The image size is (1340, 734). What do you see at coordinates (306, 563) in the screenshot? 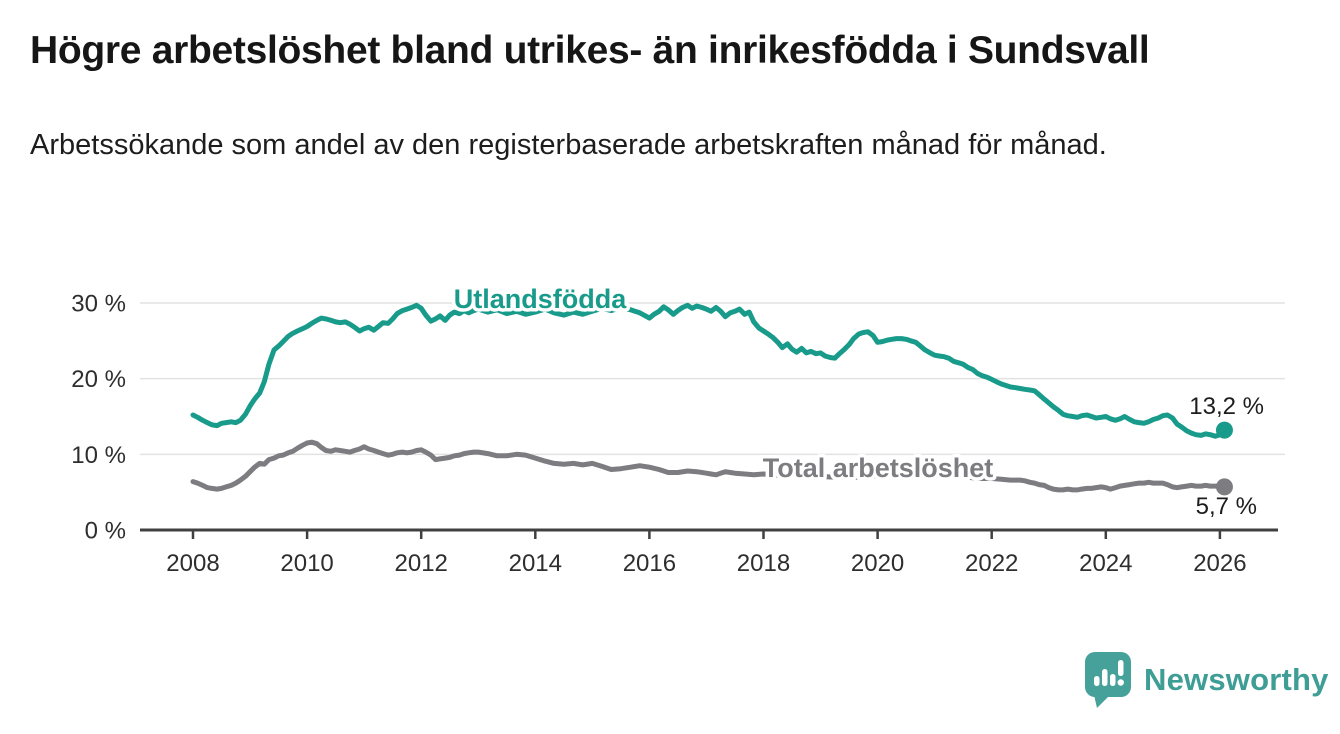
I see `x-tick-label: 2010` at bounding box center [306, 563].